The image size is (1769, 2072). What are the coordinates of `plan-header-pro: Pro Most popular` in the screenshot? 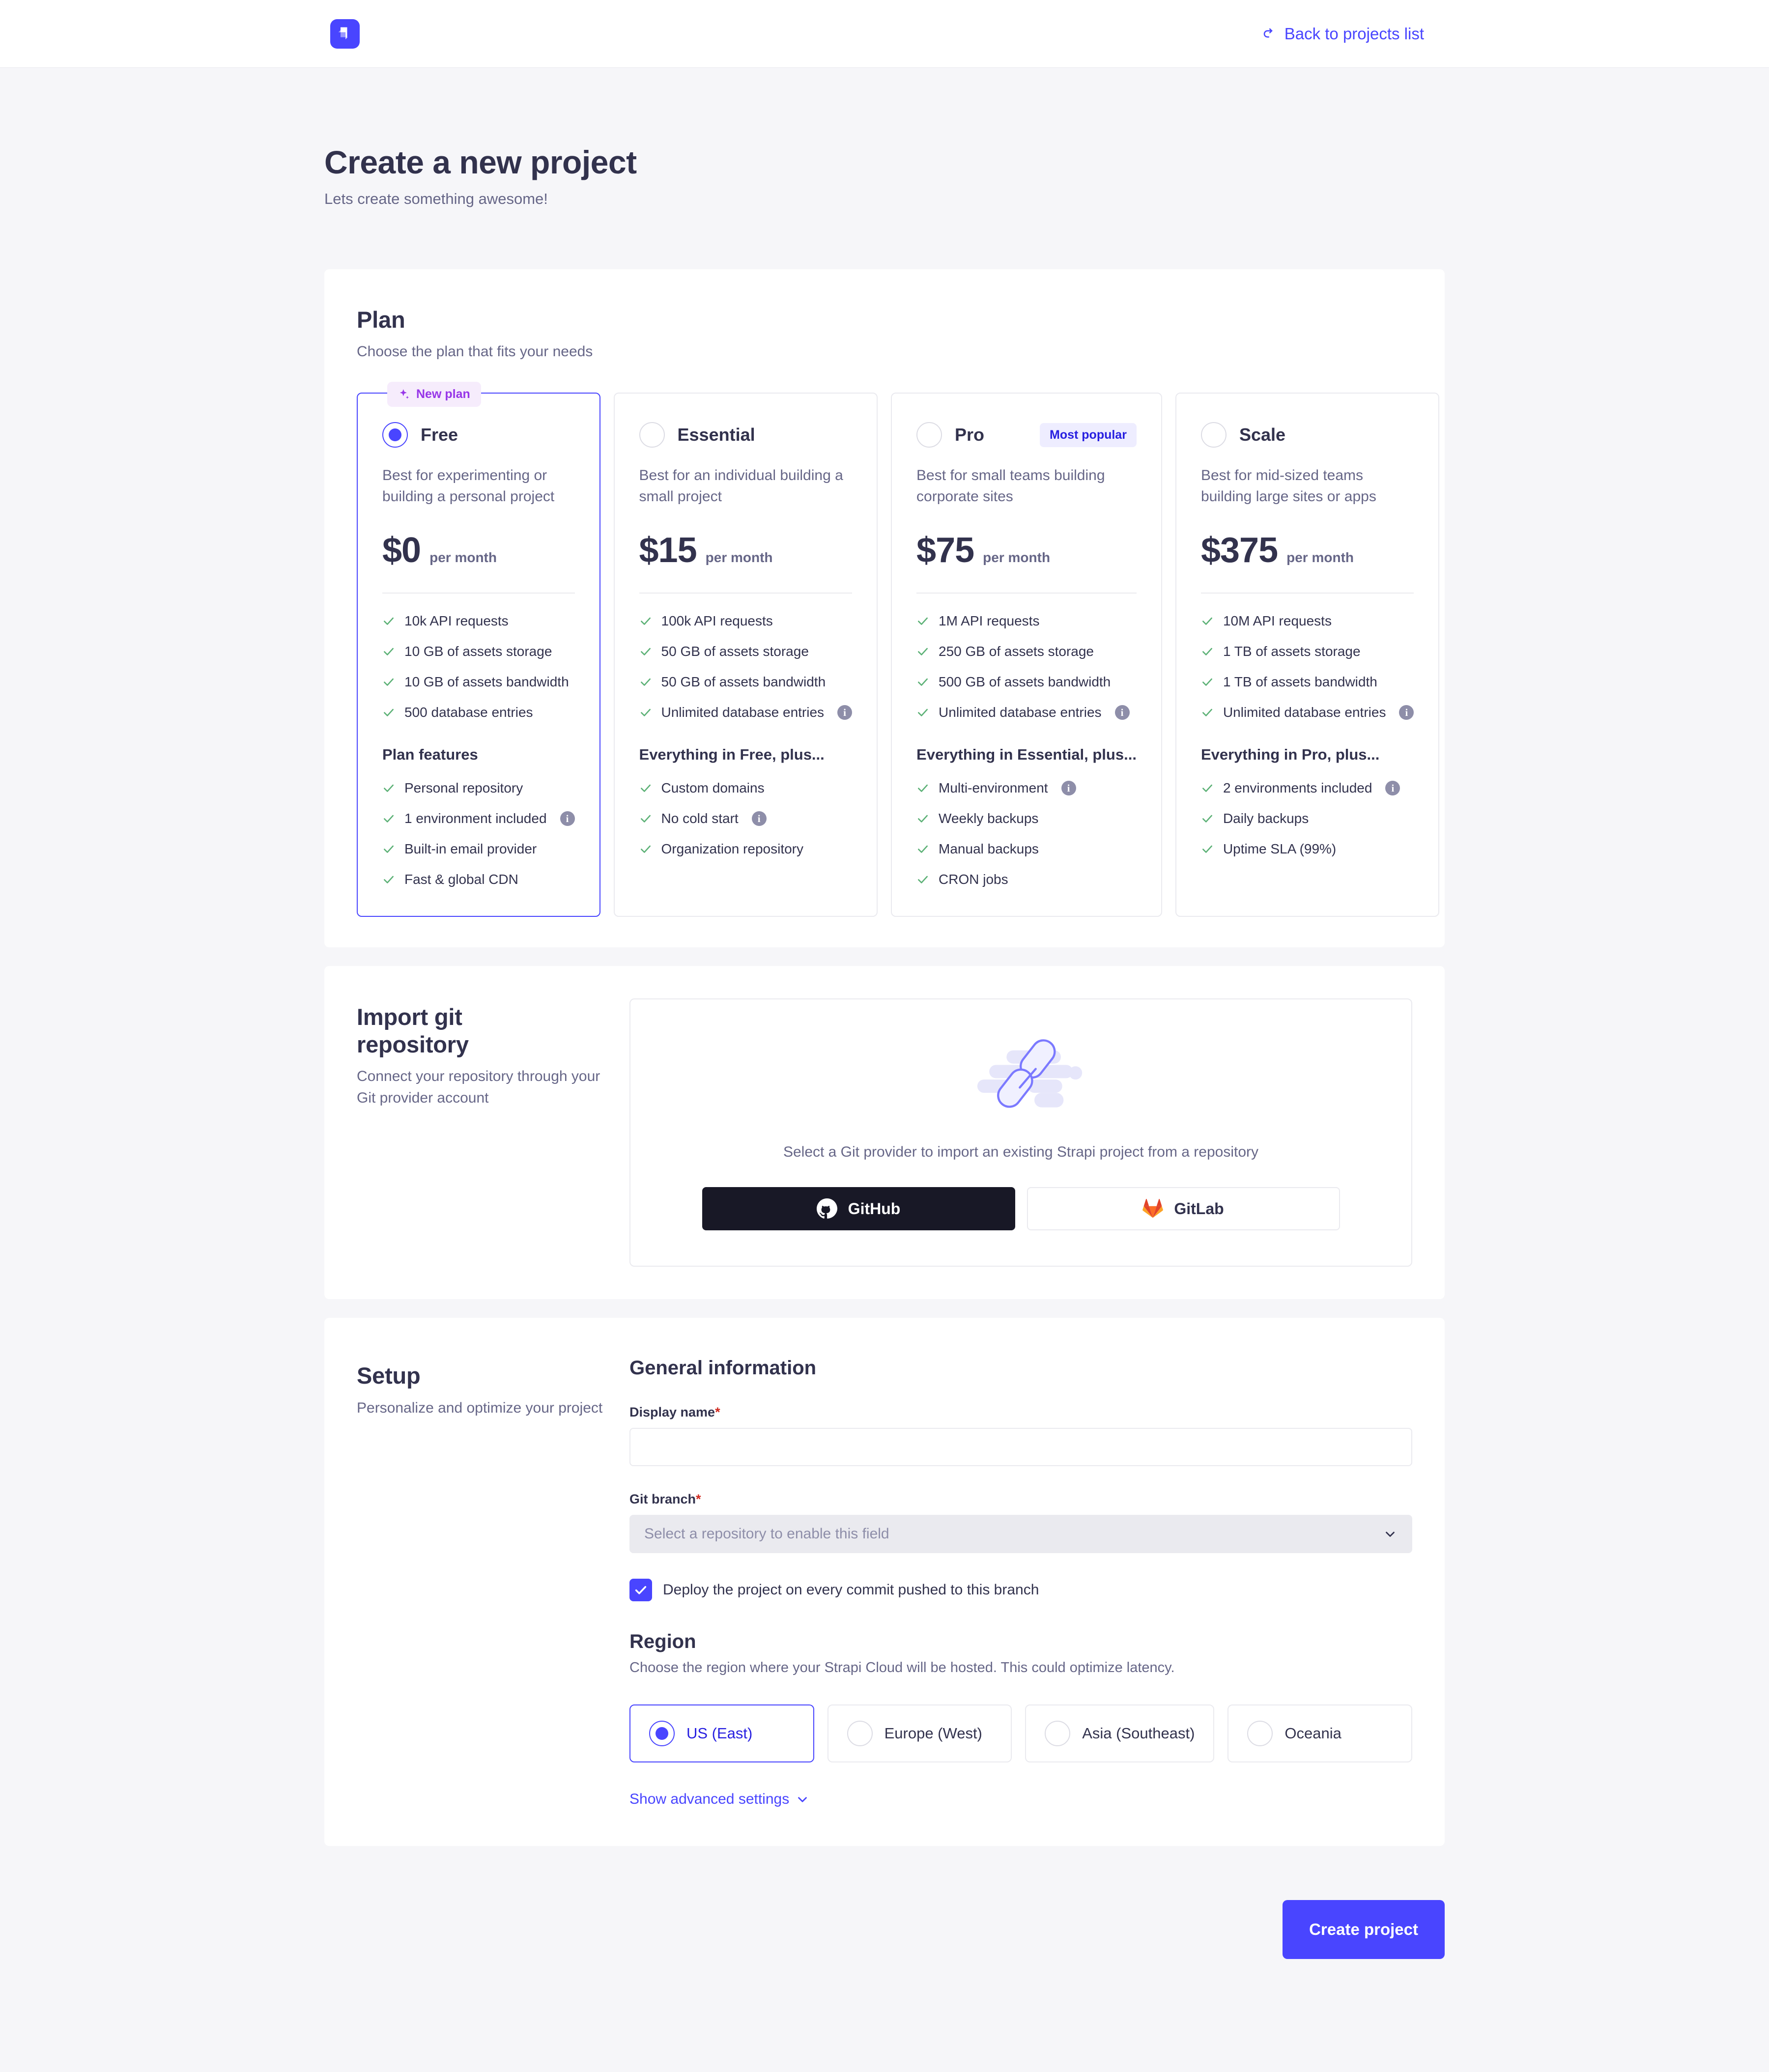 It's located at (1026, 435).